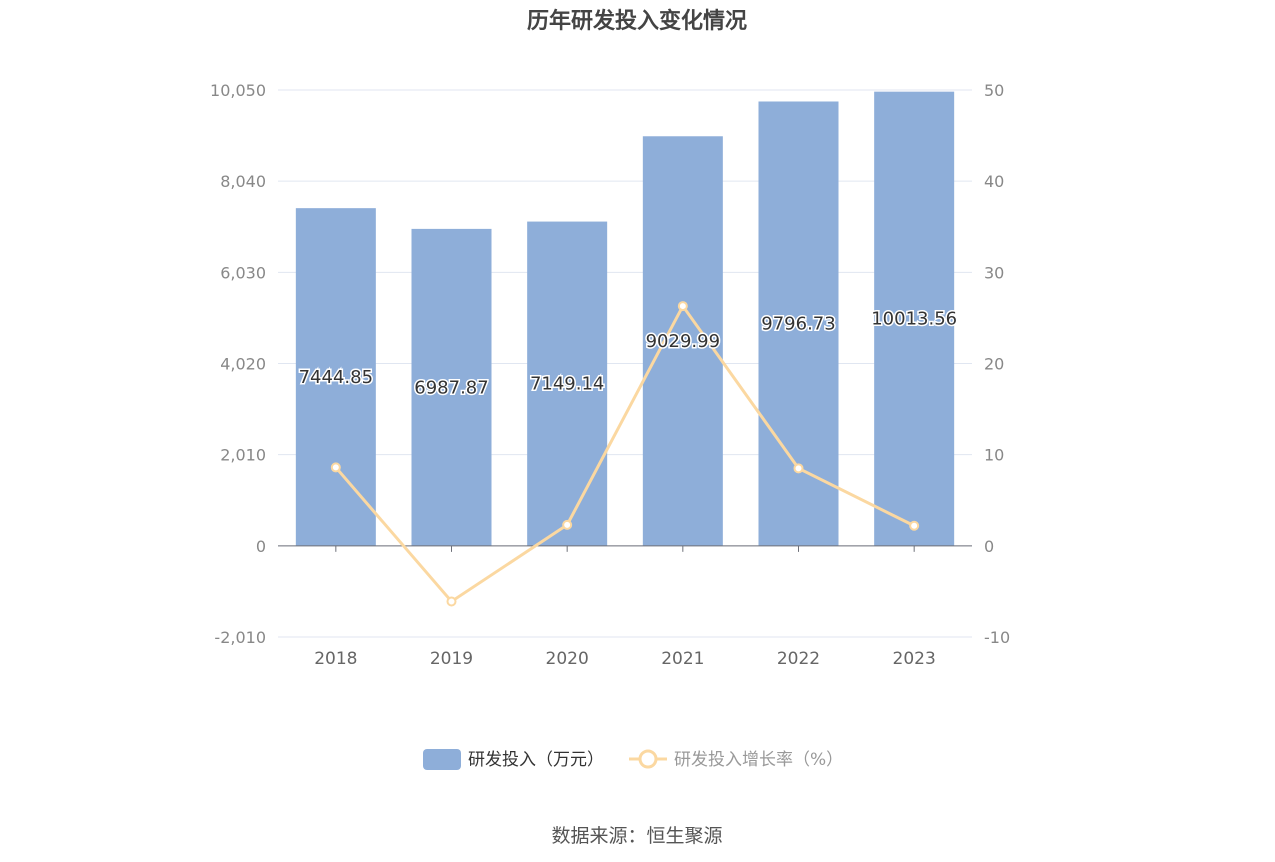 The image size is (1275, 862). Describe the element at coordinates (335, 467) in the screenshot. I see `growth-point-2018` at that location.